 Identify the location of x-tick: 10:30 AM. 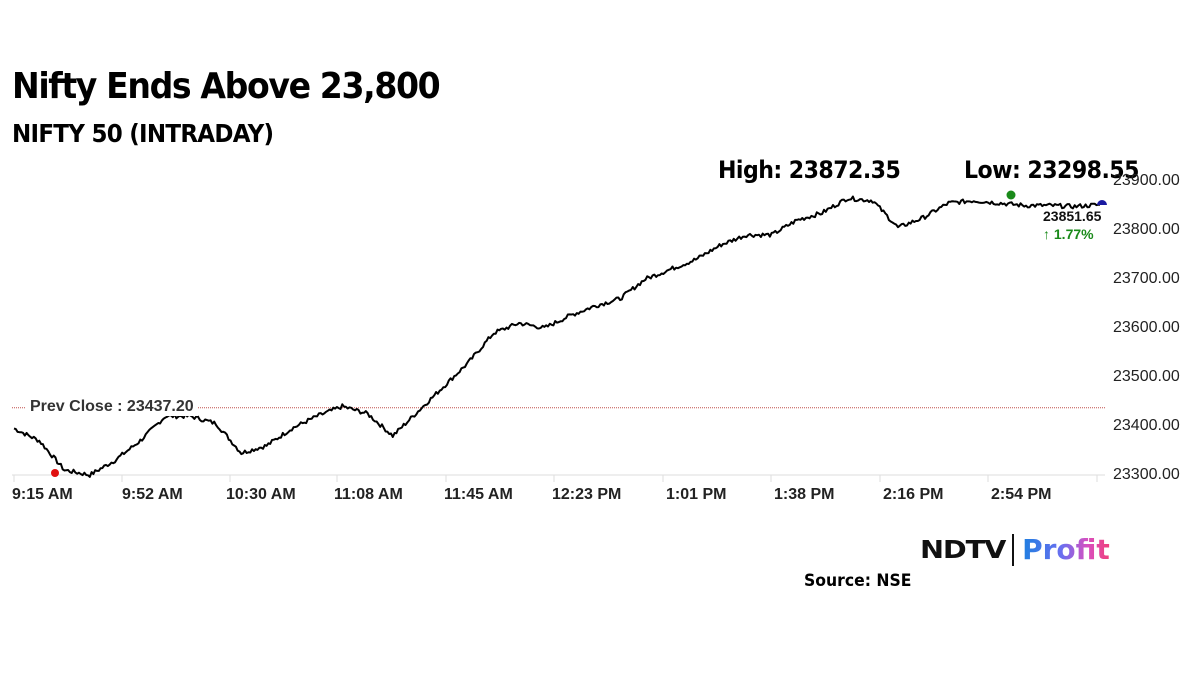
(261, 494).